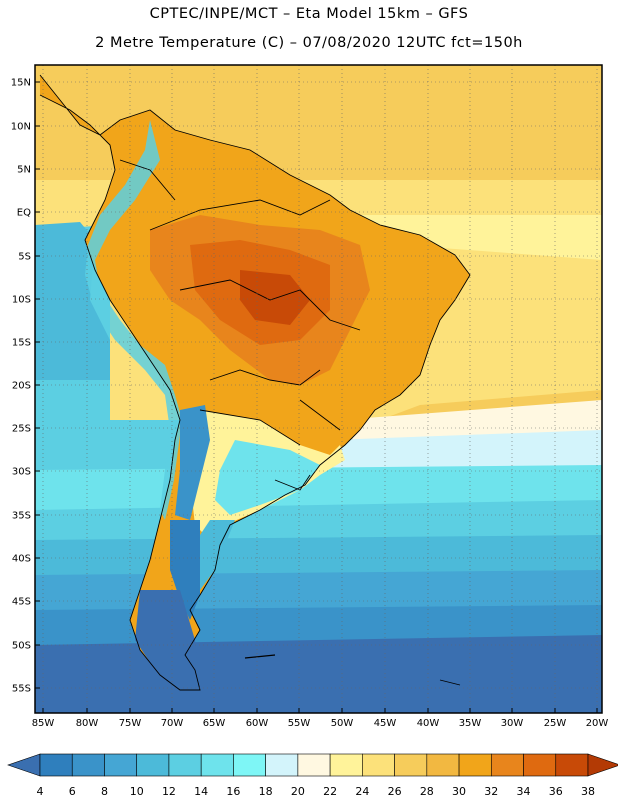  I want to click on lon-label-30w: 30W, so click(512, 723).